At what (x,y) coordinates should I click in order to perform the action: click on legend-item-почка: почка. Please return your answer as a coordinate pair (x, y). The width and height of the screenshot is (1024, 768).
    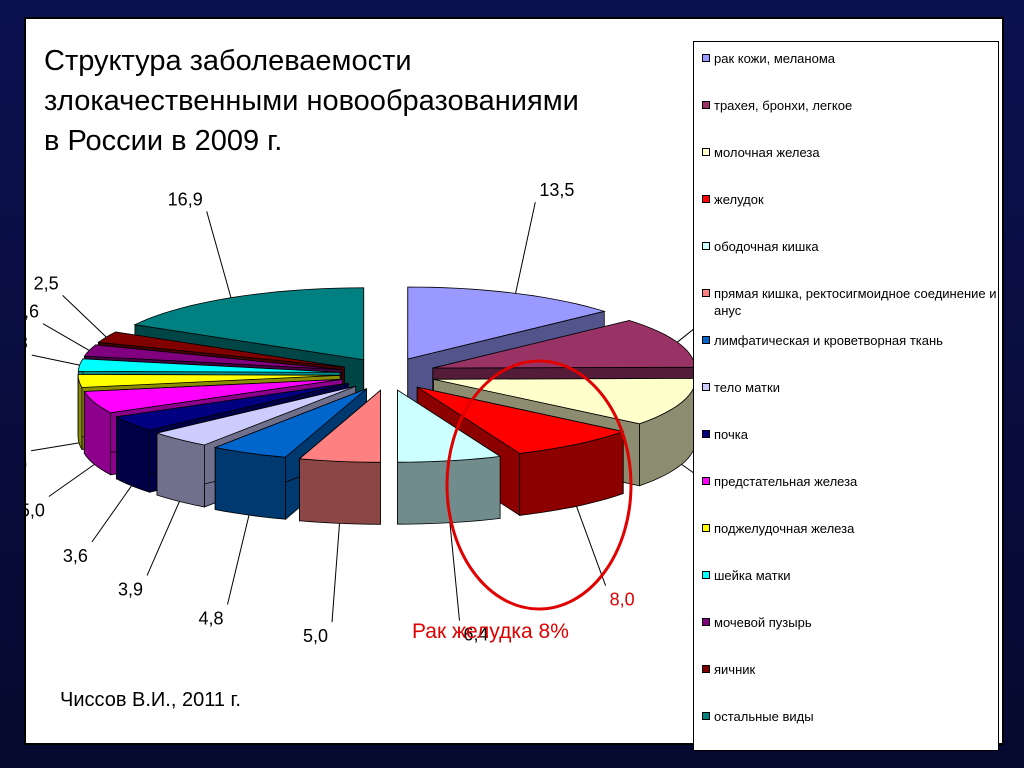
    Looking at the image, I should click on (850, 434).